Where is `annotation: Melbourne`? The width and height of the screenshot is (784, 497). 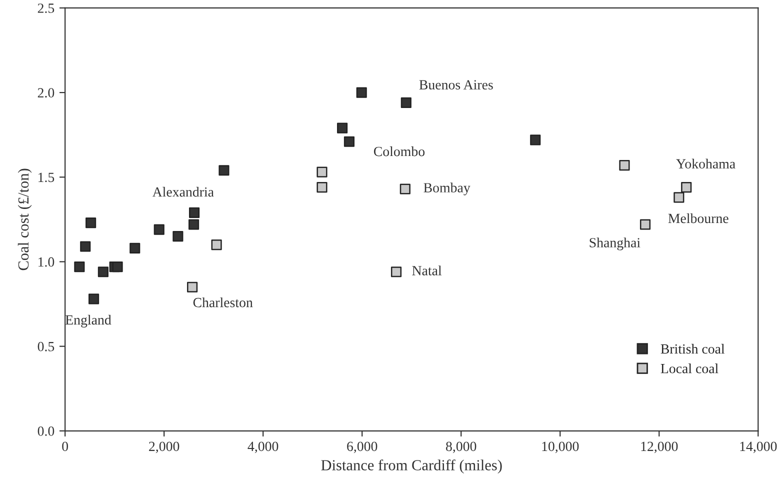 annotation: Melbourne is located at coordinates (698, 218).